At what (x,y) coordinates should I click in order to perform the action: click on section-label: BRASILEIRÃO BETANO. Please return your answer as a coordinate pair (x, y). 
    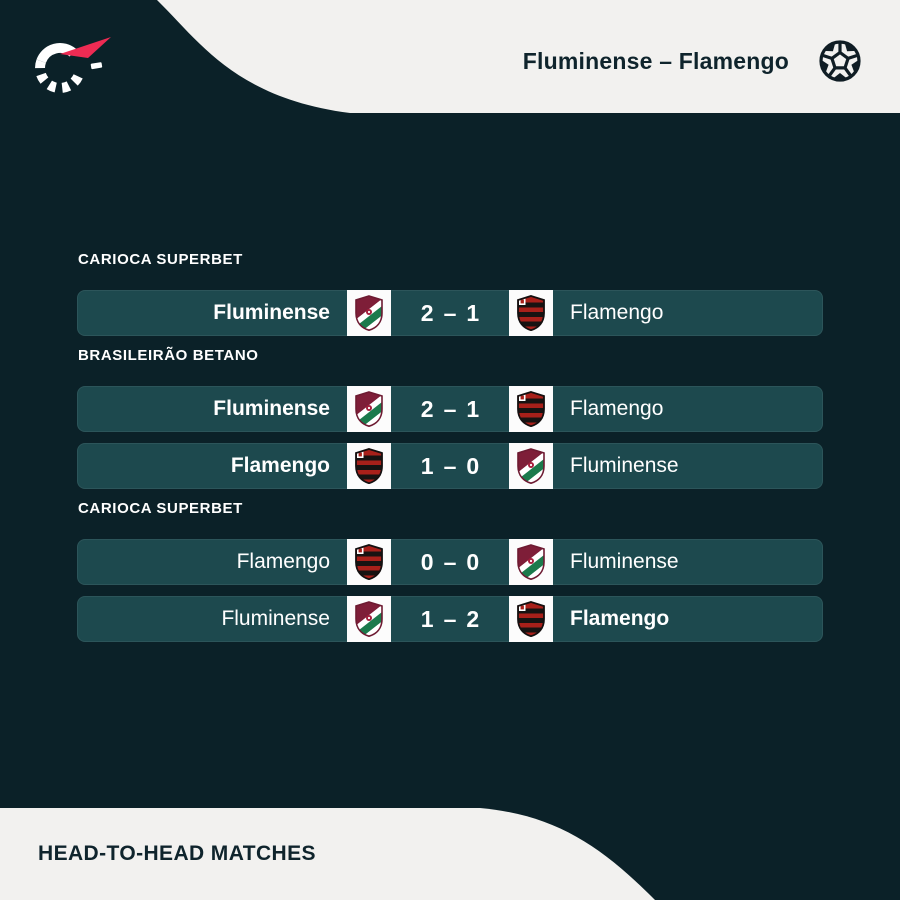
    Looking at the image, I should click on (168, 355).